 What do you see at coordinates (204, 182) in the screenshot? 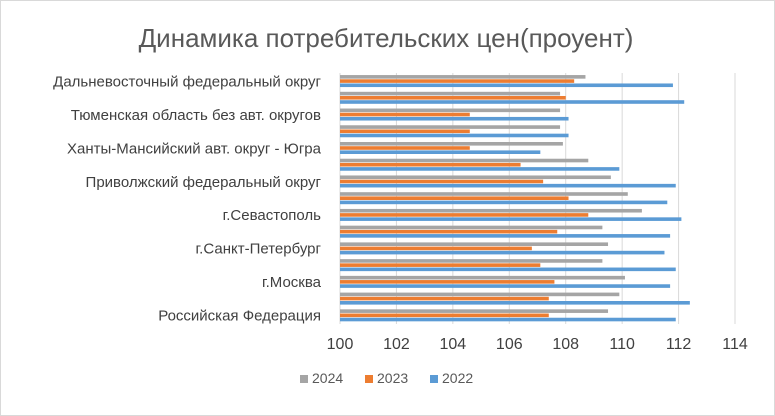
I see `category-label: Приволжский федеральный округ` at bounding box center [204, 182].